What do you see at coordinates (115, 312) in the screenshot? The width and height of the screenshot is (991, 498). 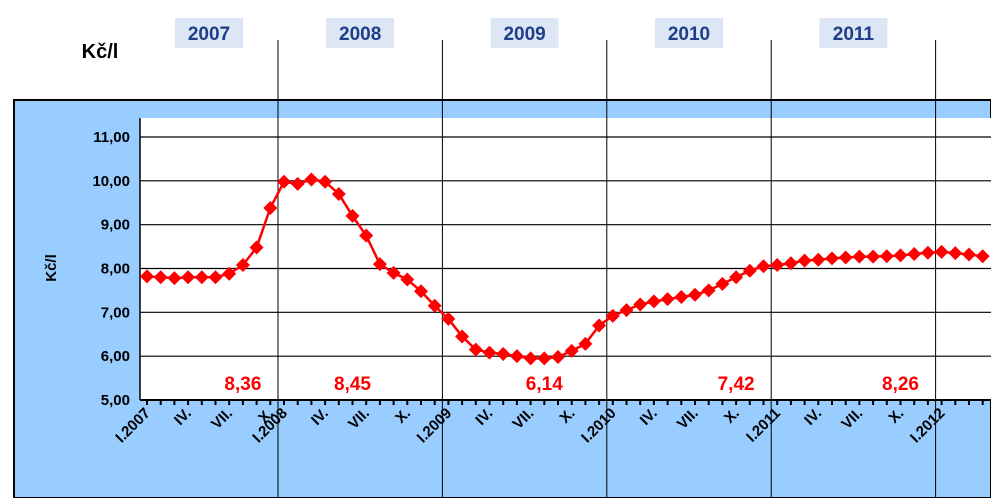 I see `y-tick-label: 7,00` at bounding box center [115, 312].